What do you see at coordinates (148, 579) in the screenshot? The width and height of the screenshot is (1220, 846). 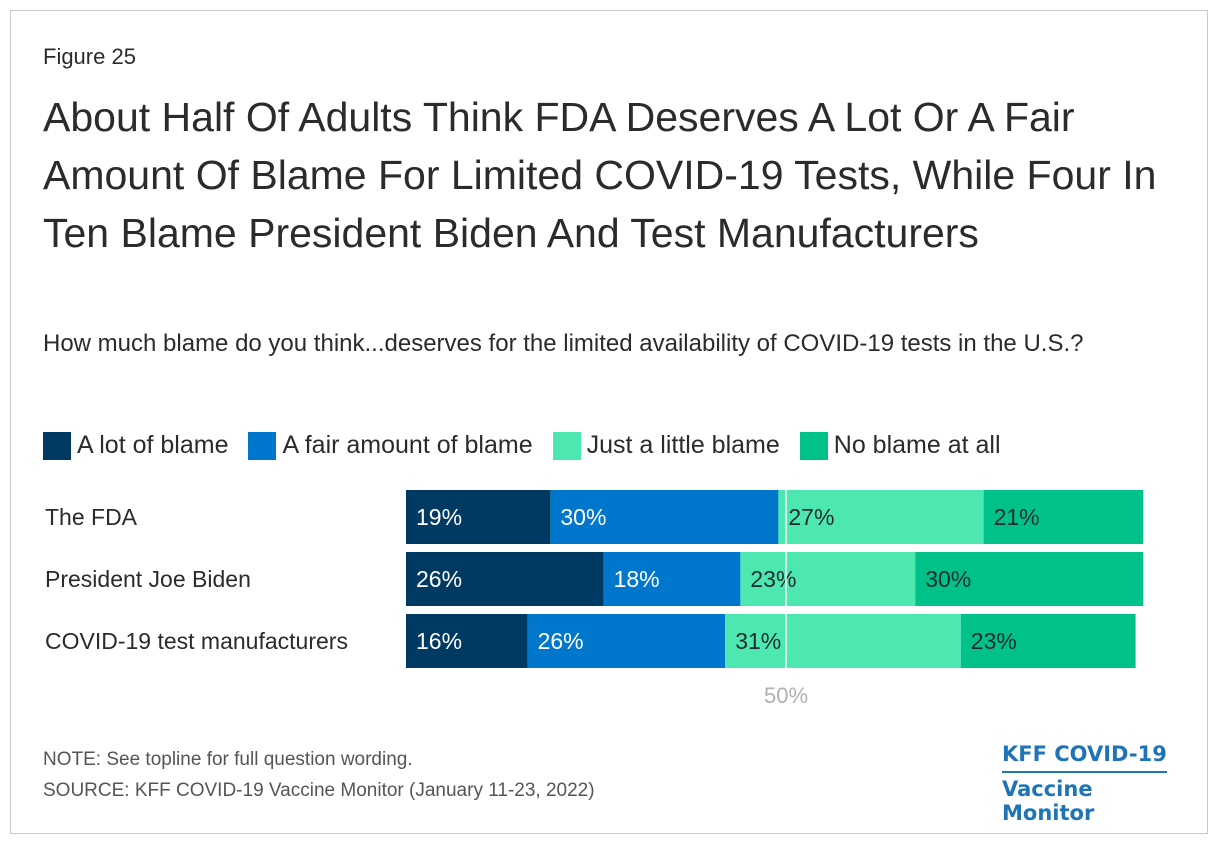 I see `category-label-biden: President Joe Biden` at bounding box center [148, 579].